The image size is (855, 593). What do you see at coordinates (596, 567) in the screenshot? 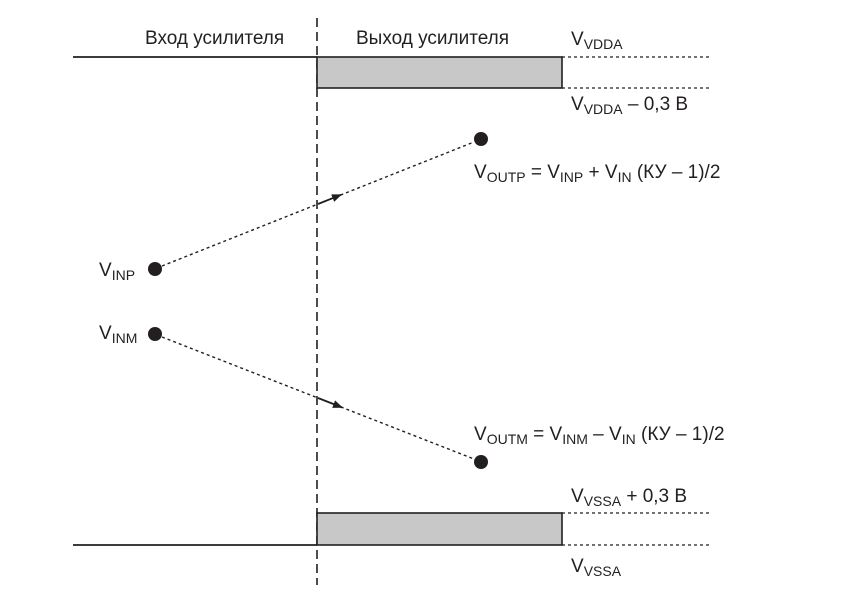
I see `vssa-label: VVSSA` at bounding box center [596, 567].